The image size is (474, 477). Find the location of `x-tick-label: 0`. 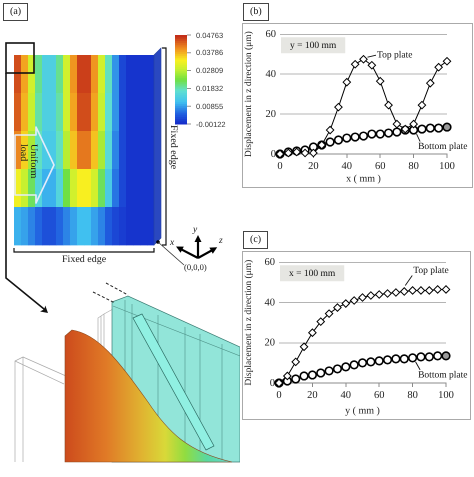

x-tick-label: 0 is located at coordinates (280, 166).